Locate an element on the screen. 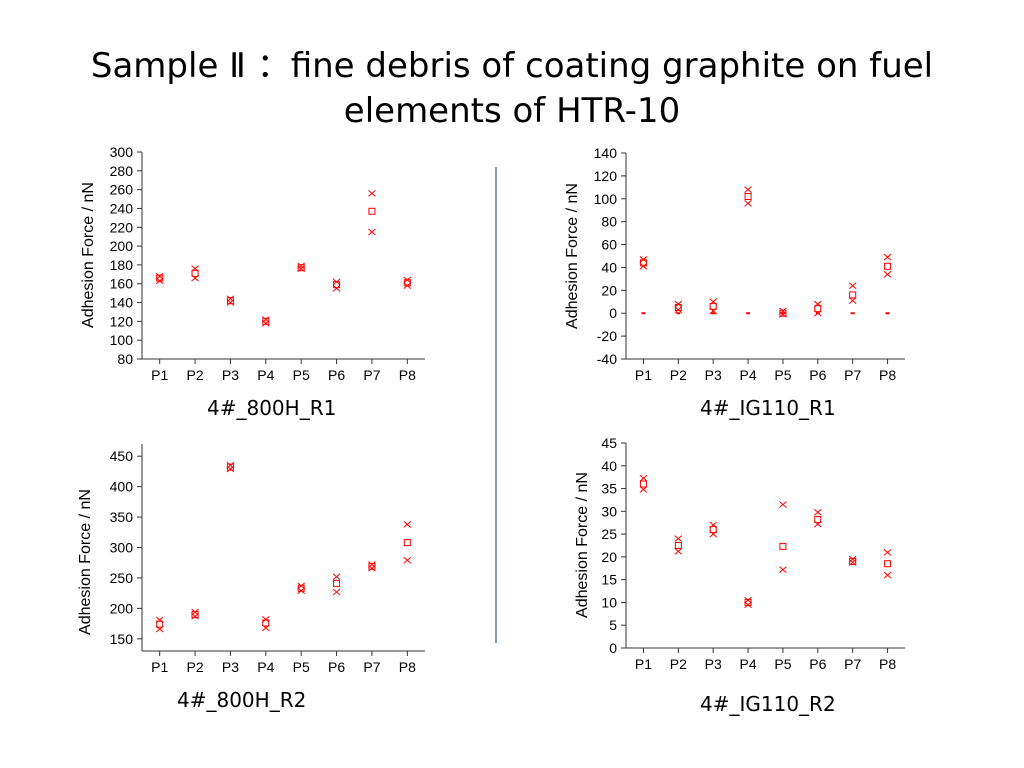 The height and width of the screenshot is (768, 1024). y-tick-label: 100 is located at coordinates (122, 340).